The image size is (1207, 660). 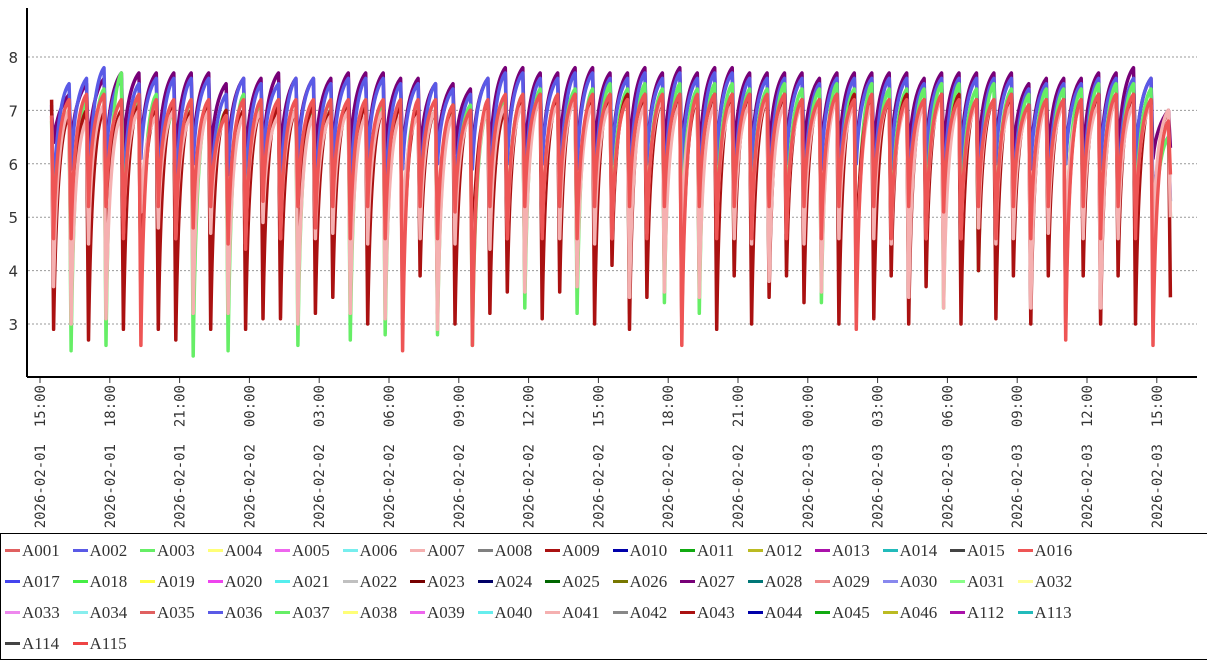 I want to click on legend-label: A024, so click(x=513, y=581).